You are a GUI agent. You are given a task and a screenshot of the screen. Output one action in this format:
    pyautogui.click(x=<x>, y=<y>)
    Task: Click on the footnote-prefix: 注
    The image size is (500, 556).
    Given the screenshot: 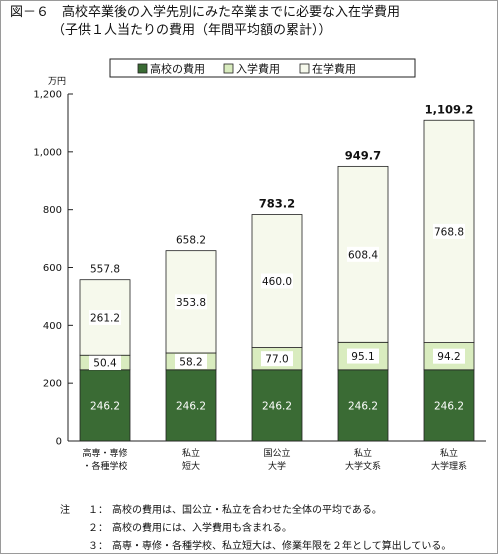 What is the action you would take?
    pyautogui.click(x=65, y=510)
    